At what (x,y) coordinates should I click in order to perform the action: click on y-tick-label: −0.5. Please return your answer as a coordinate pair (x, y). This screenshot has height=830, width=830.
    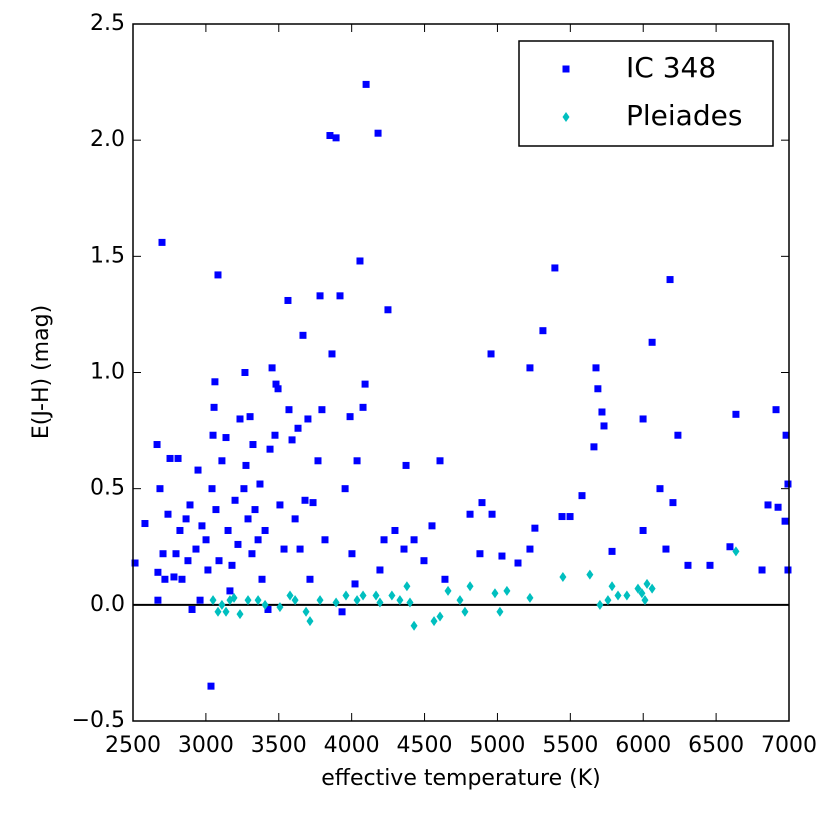
    Looking at the image, I should click on (98, 720).